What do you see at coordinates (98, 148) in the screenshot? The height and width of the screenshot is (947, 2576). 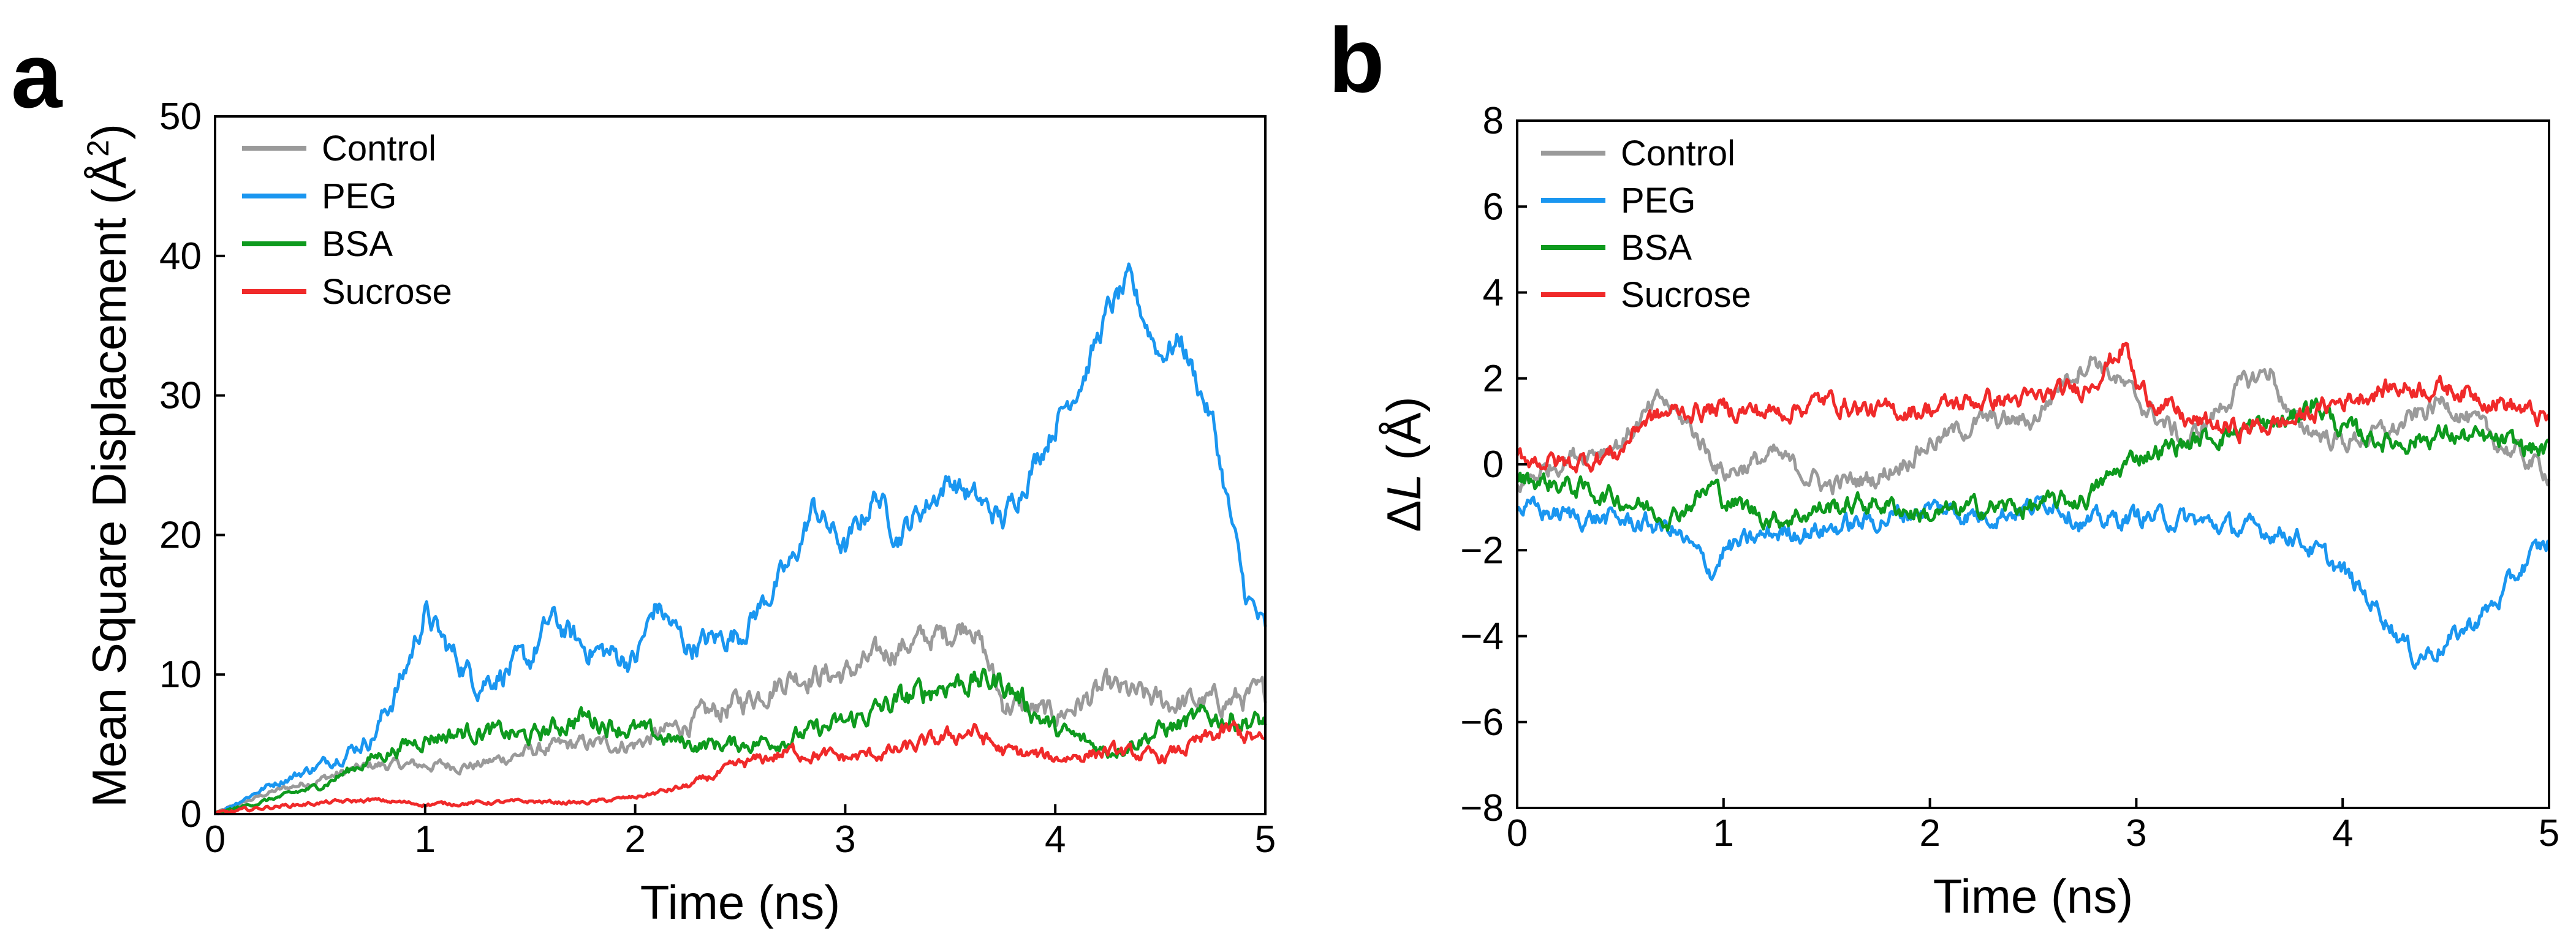 I see `panel-a-ylabel-sup: 2` at bounding box center [98, 148].